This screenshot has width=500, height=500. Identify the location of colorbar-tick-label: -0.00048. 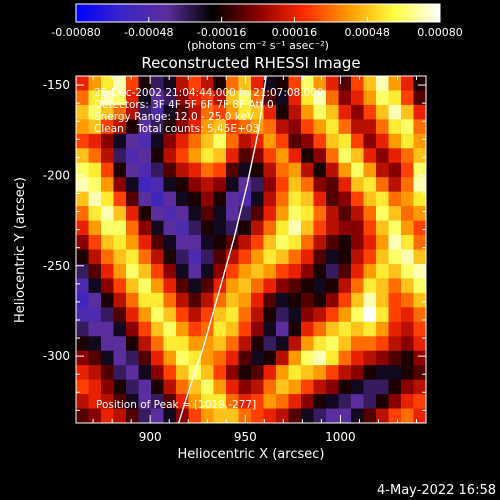
(148, 32).